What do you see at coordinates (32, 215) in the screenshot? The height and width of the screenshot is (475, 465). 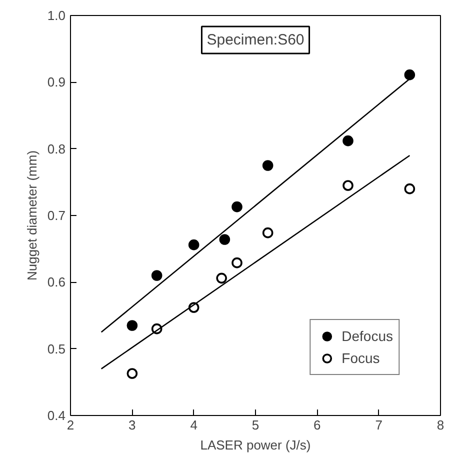 I see `y-axis-title: Nugget diameter (mm)` at bounding box center [32, 215].